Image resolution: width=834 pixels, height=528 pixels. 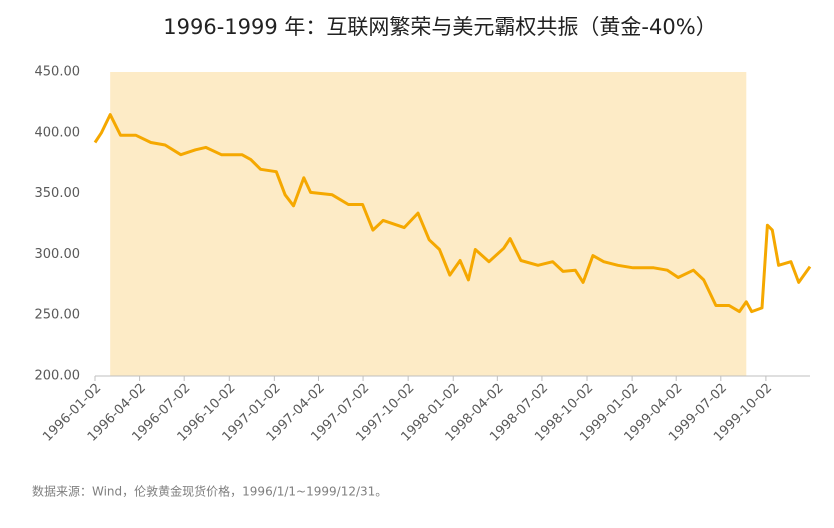 I want to click on y-tick-label: 300.00, so click(x=58, y=254).